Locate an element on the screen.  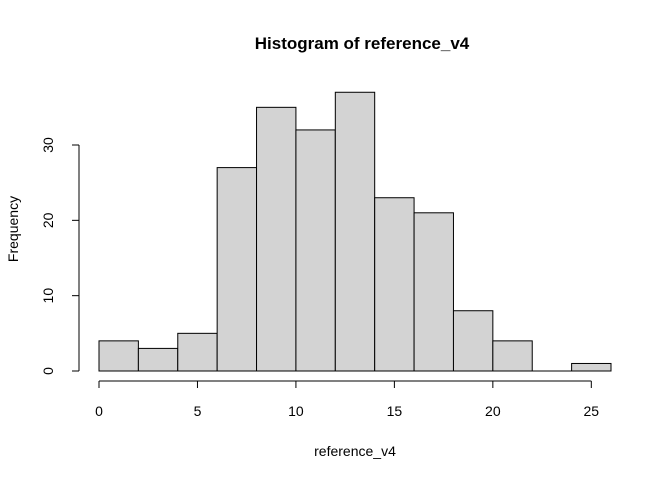
x-axis: 0 5 10 15 20 25 is located at coordinates (347, 399).